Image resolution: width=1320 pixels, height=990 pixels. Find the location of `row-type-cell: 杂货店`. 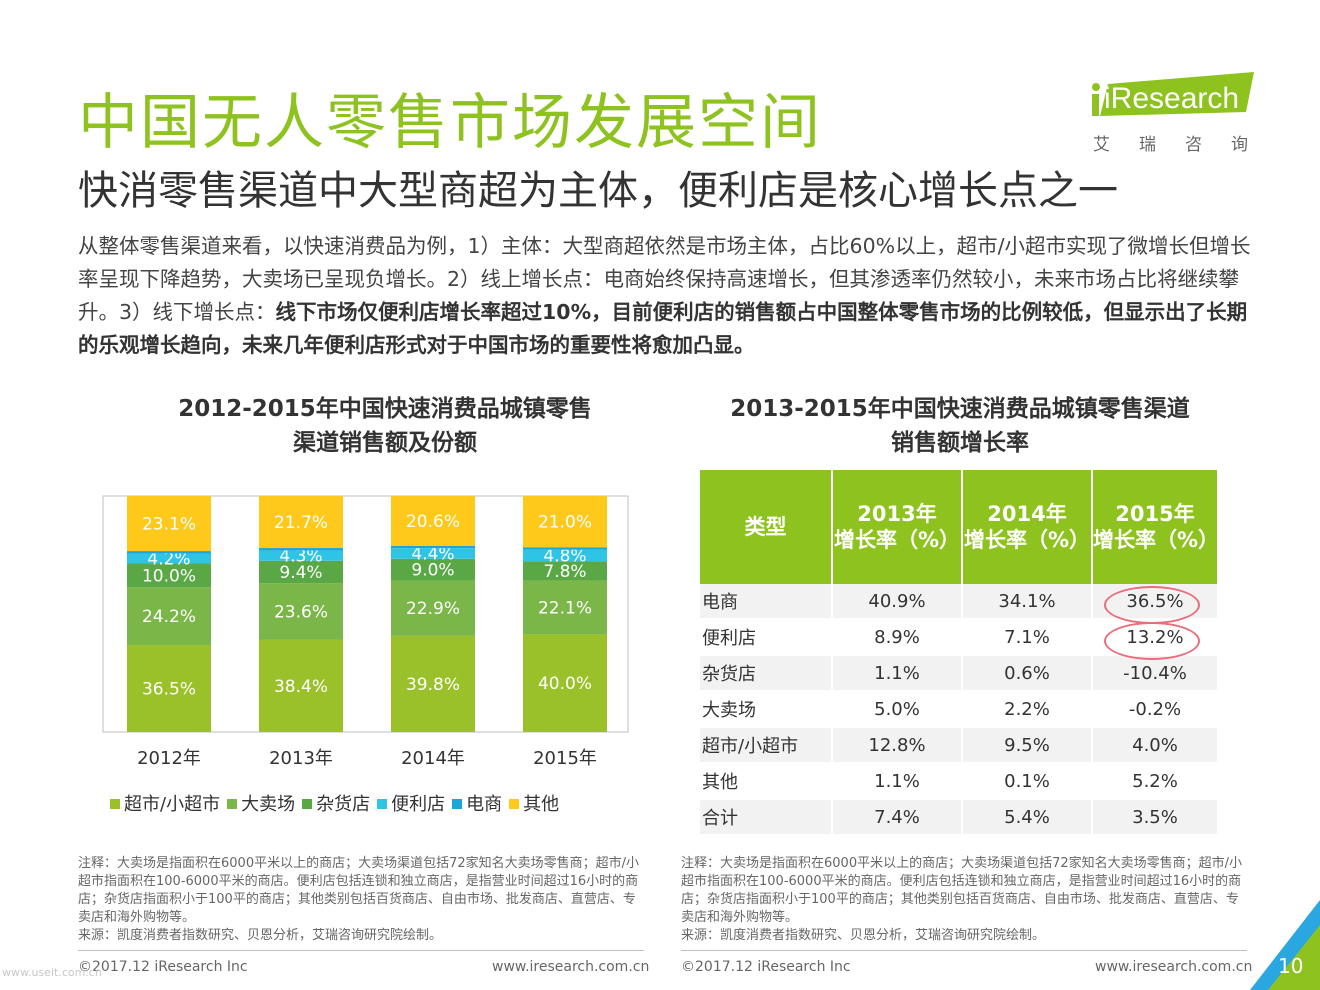

row-type-cell: 杂货店 is located at coordinates (766, 673).